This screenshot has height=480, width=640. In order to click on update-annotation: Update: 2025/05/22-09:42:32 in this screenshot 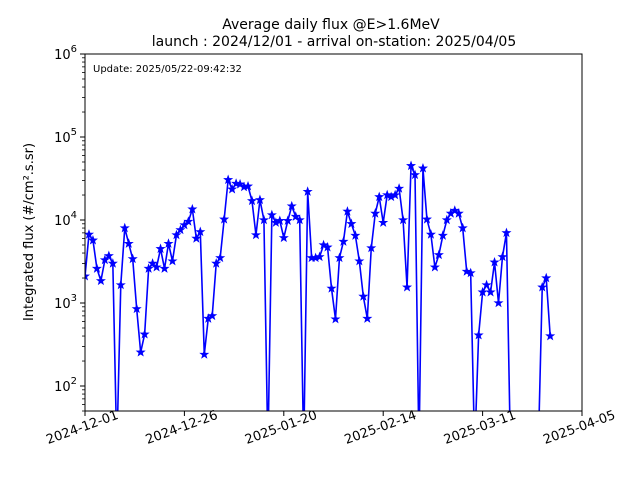, I will do `click(167, 69)`.